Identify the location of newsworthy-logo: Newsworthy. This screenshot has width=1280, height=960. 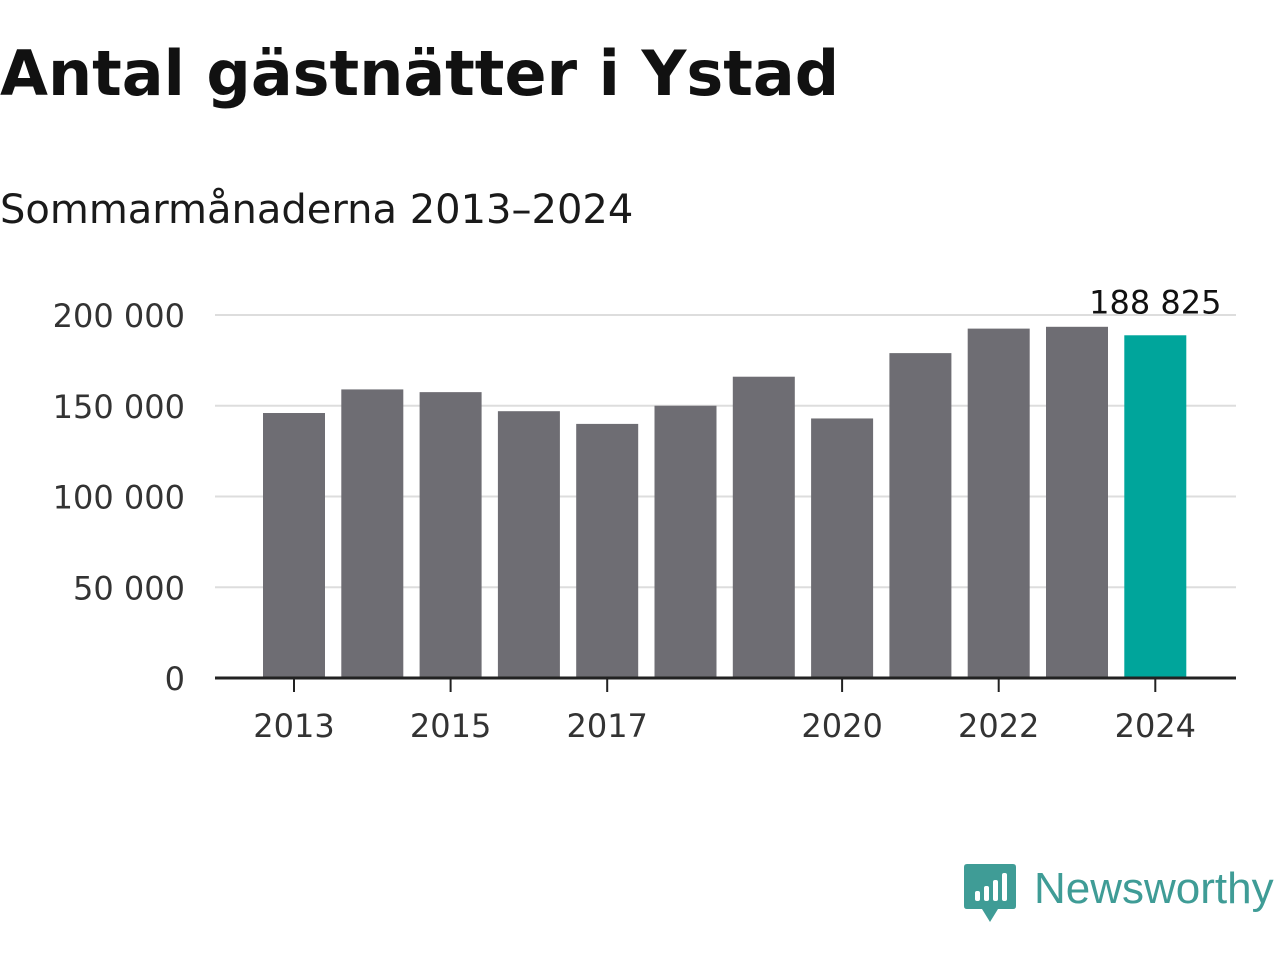
(1119, 895).